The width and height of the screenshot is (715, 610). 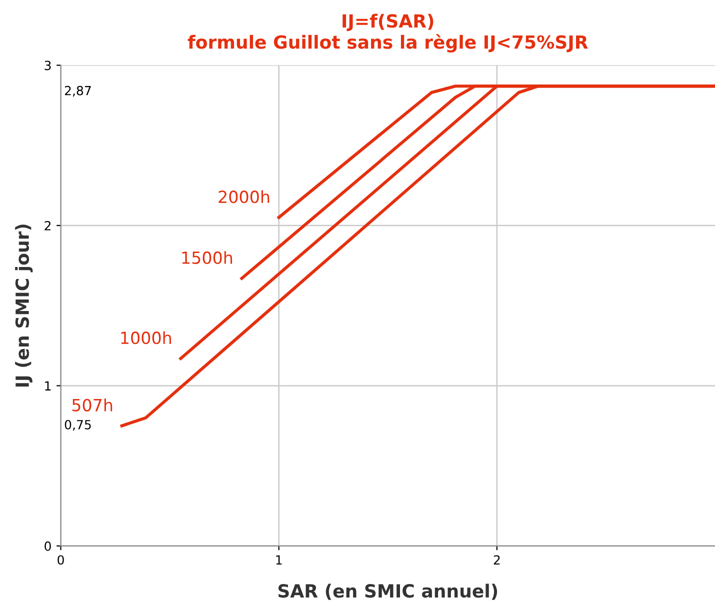 What do you see at coordinates (77, 91) in the screenshot?
I see `annotation: 2,87` at bounding box center [77, 91].